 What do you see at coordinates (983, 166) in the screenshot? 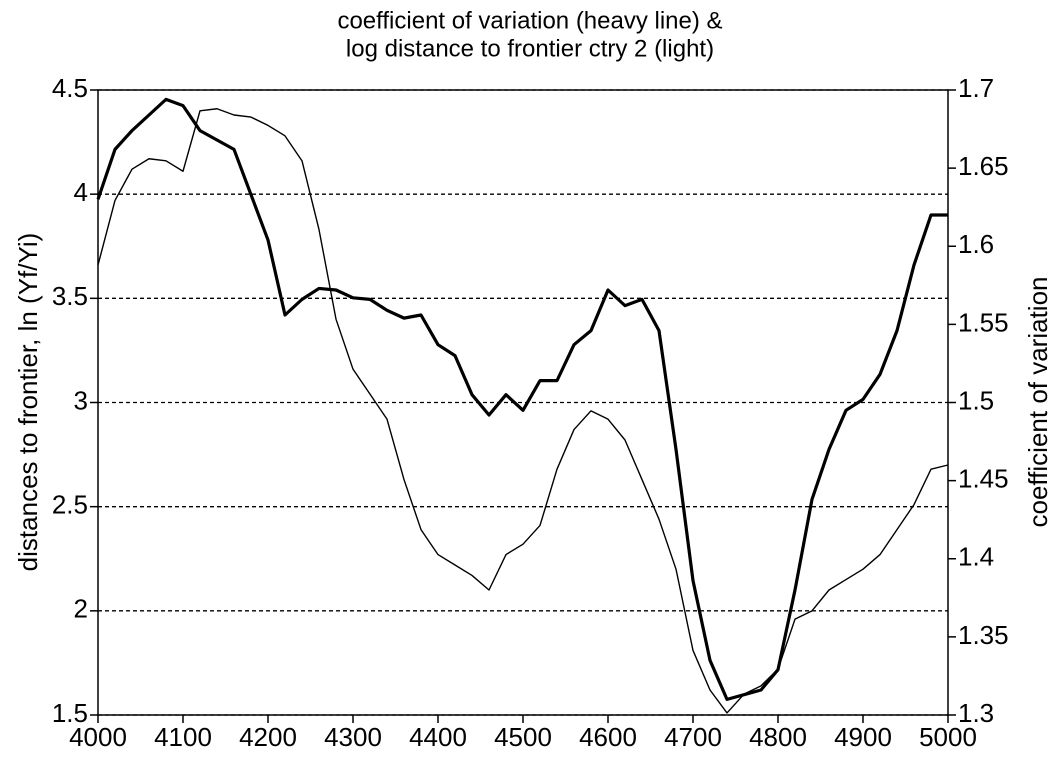
I see `y2-tick-label: 1.65` at bounding box center [983, 166].